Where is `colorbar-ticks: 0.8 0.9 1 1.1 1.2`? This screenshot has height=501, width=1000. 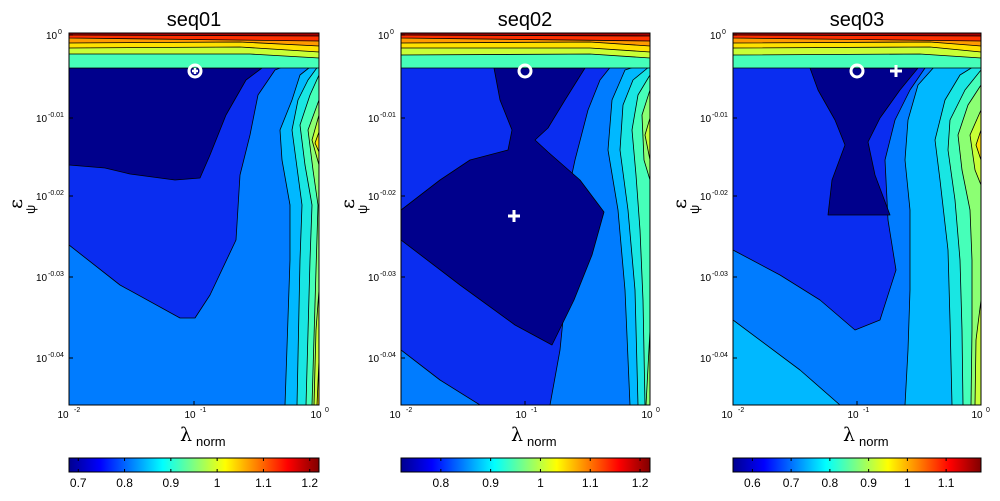
colorbar-ticks: 0.8 0.9 1 1.1 1.2 is located at coordinates (540, 474).